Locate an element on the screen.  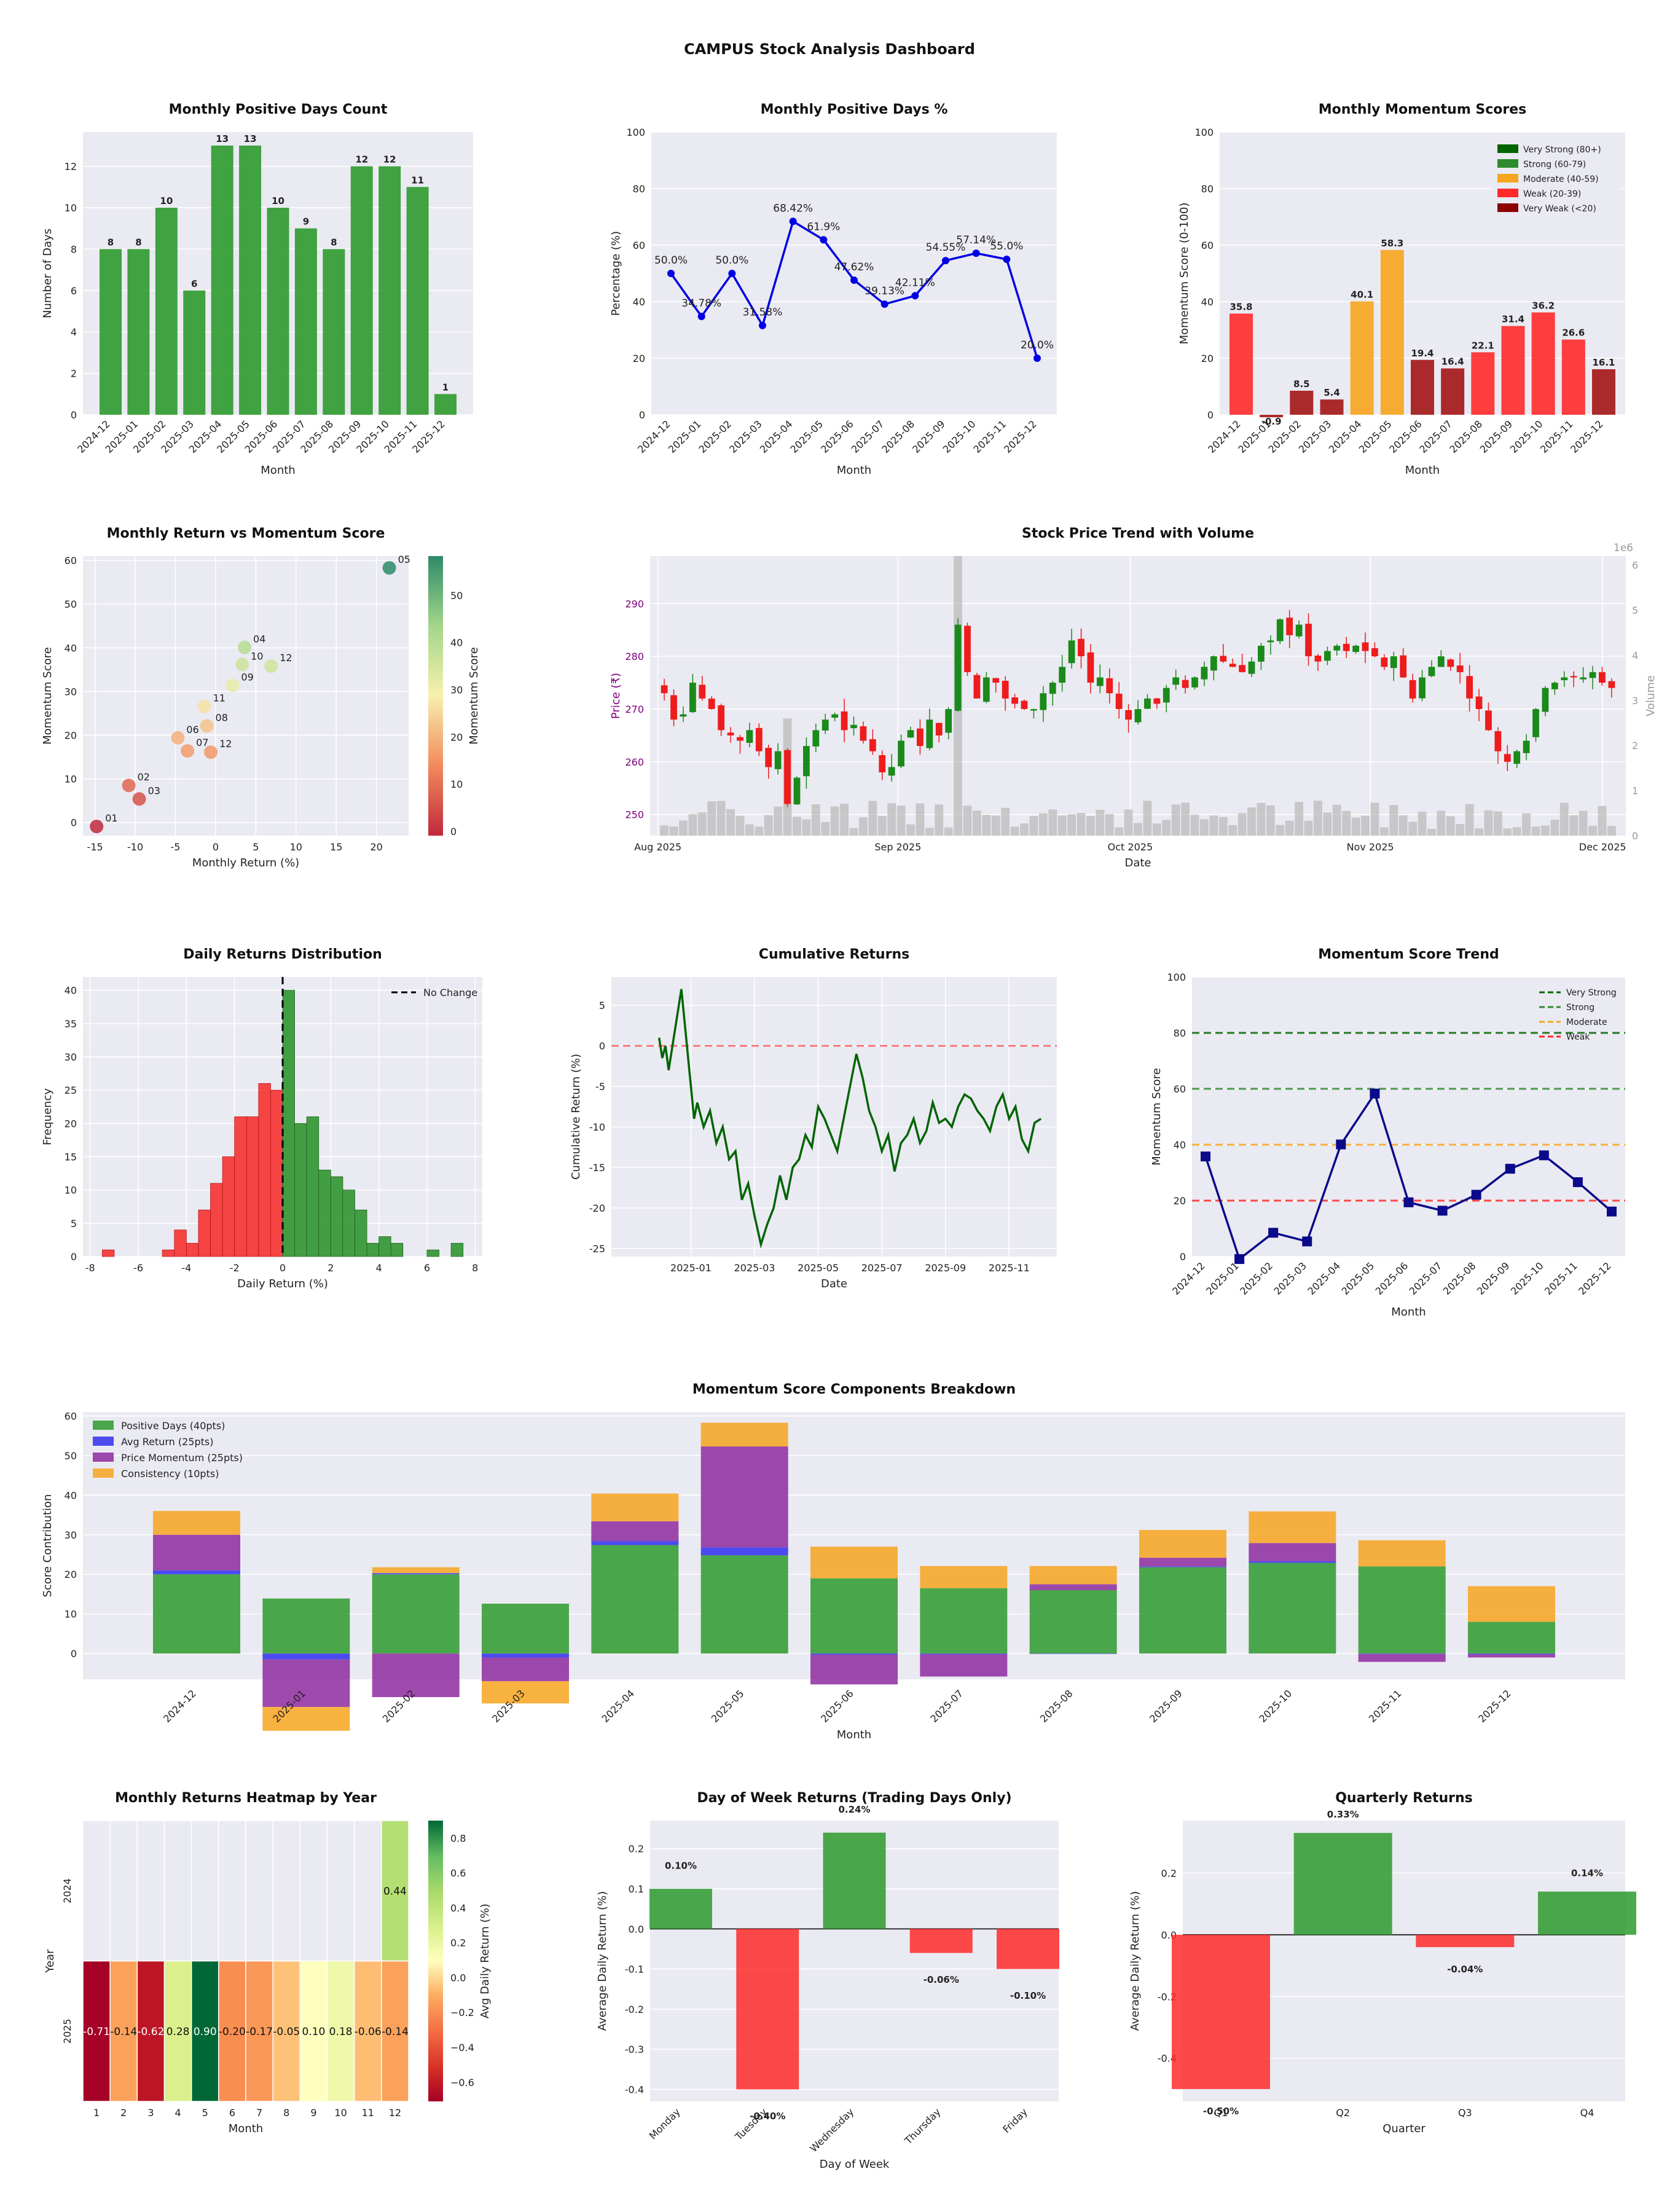
returns_heatmap-xtick-label: 5 is located at coordinates (205, 2113).